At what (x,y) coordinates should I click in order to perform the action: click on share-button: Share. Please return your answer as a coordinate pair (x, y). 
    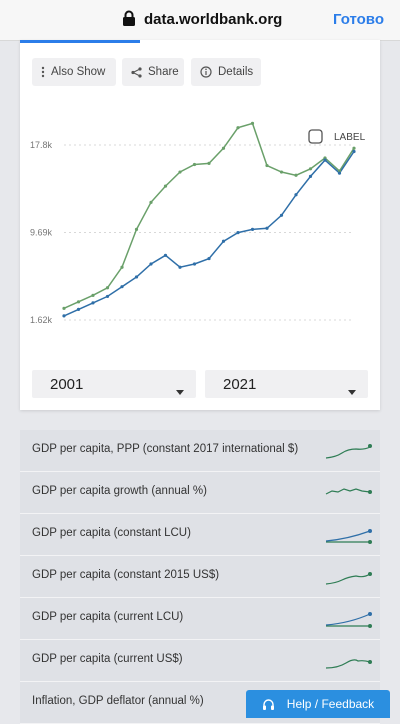
    Looking at the image, I should click on (153, 72).